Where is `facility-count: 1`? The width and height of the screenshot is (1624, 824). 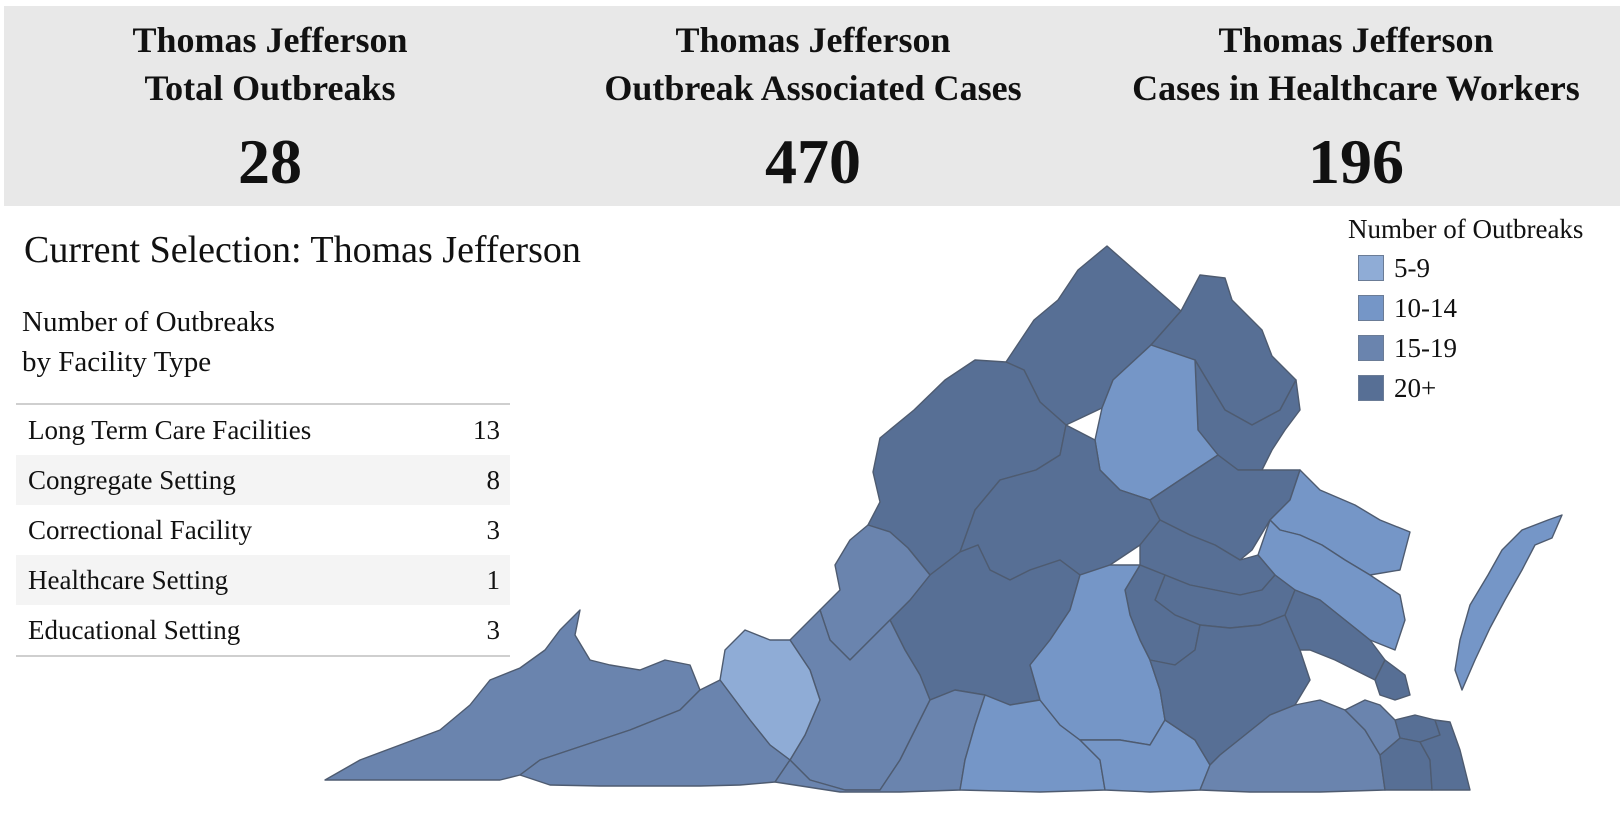 facility-count: 1 is located at coordinates (493, 579).